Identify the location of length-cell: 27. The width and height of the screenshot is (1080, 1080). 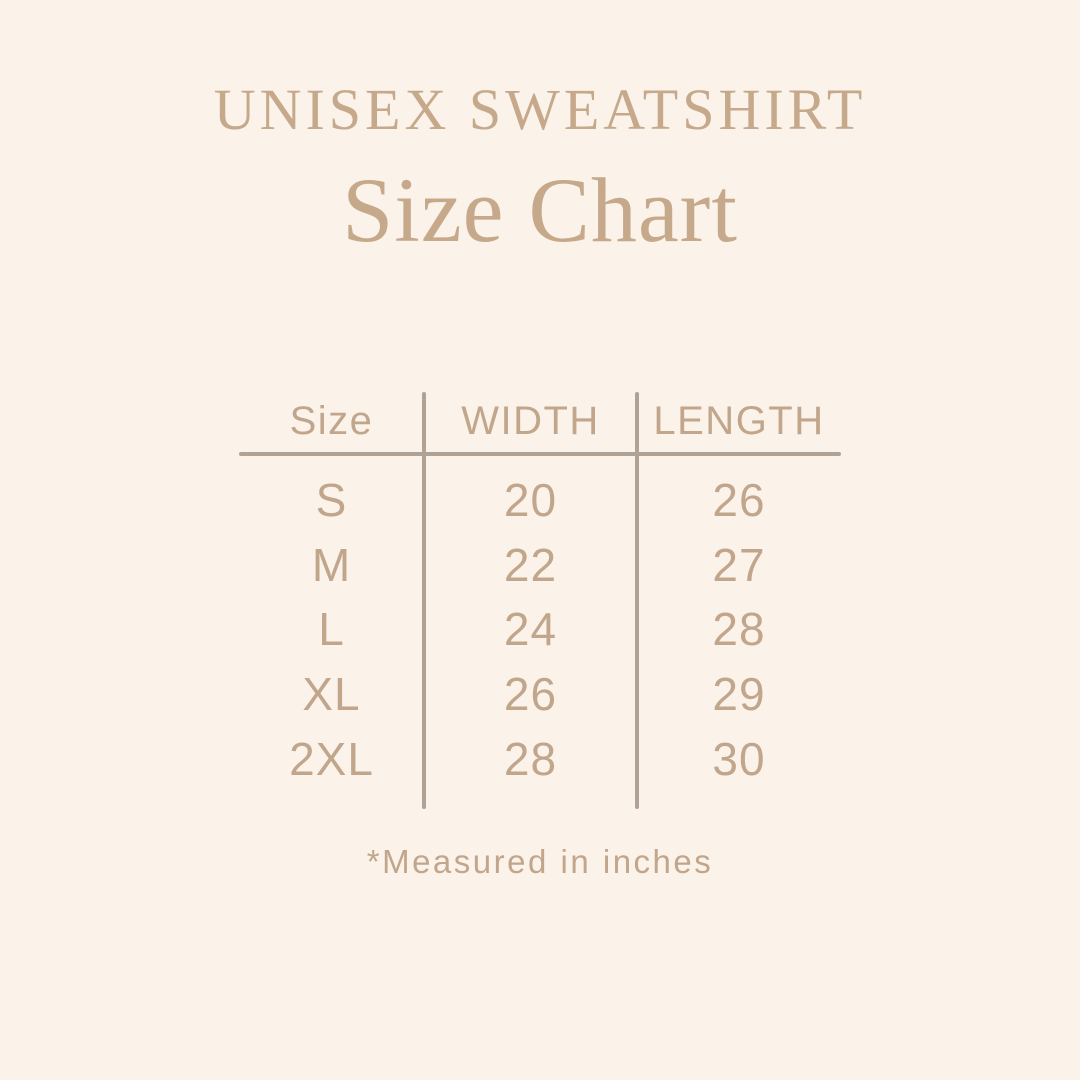
(739, 564).